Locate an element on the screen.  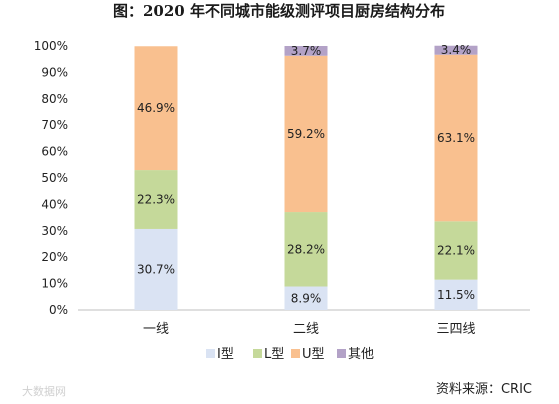
data-label: 63.1% is located at coordinates (456, 138).